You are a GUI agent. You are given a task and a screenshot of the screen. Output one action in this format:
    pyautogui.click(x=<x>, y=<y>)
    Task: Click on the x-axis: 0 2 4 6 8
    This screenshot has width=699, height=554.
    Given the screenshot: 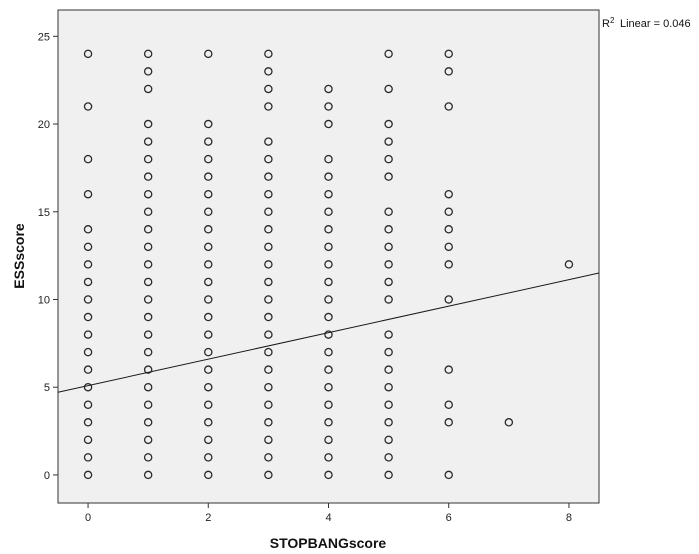 What is the action you would take?
    pyautogui.click(x=328, y=513)
    